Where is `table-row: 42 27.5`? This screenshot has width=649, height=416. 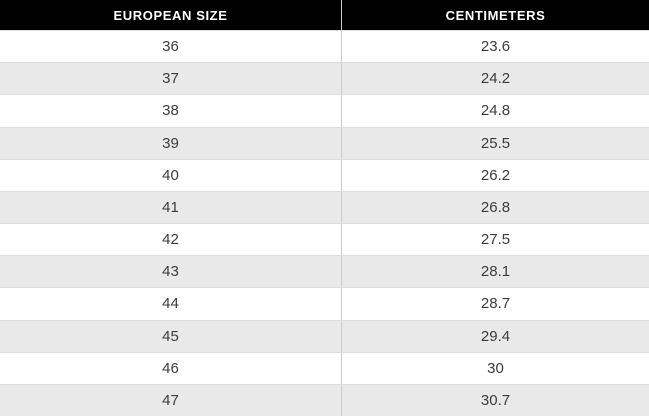 table-row: 42 27.5 is located at coordinates (324, 239).